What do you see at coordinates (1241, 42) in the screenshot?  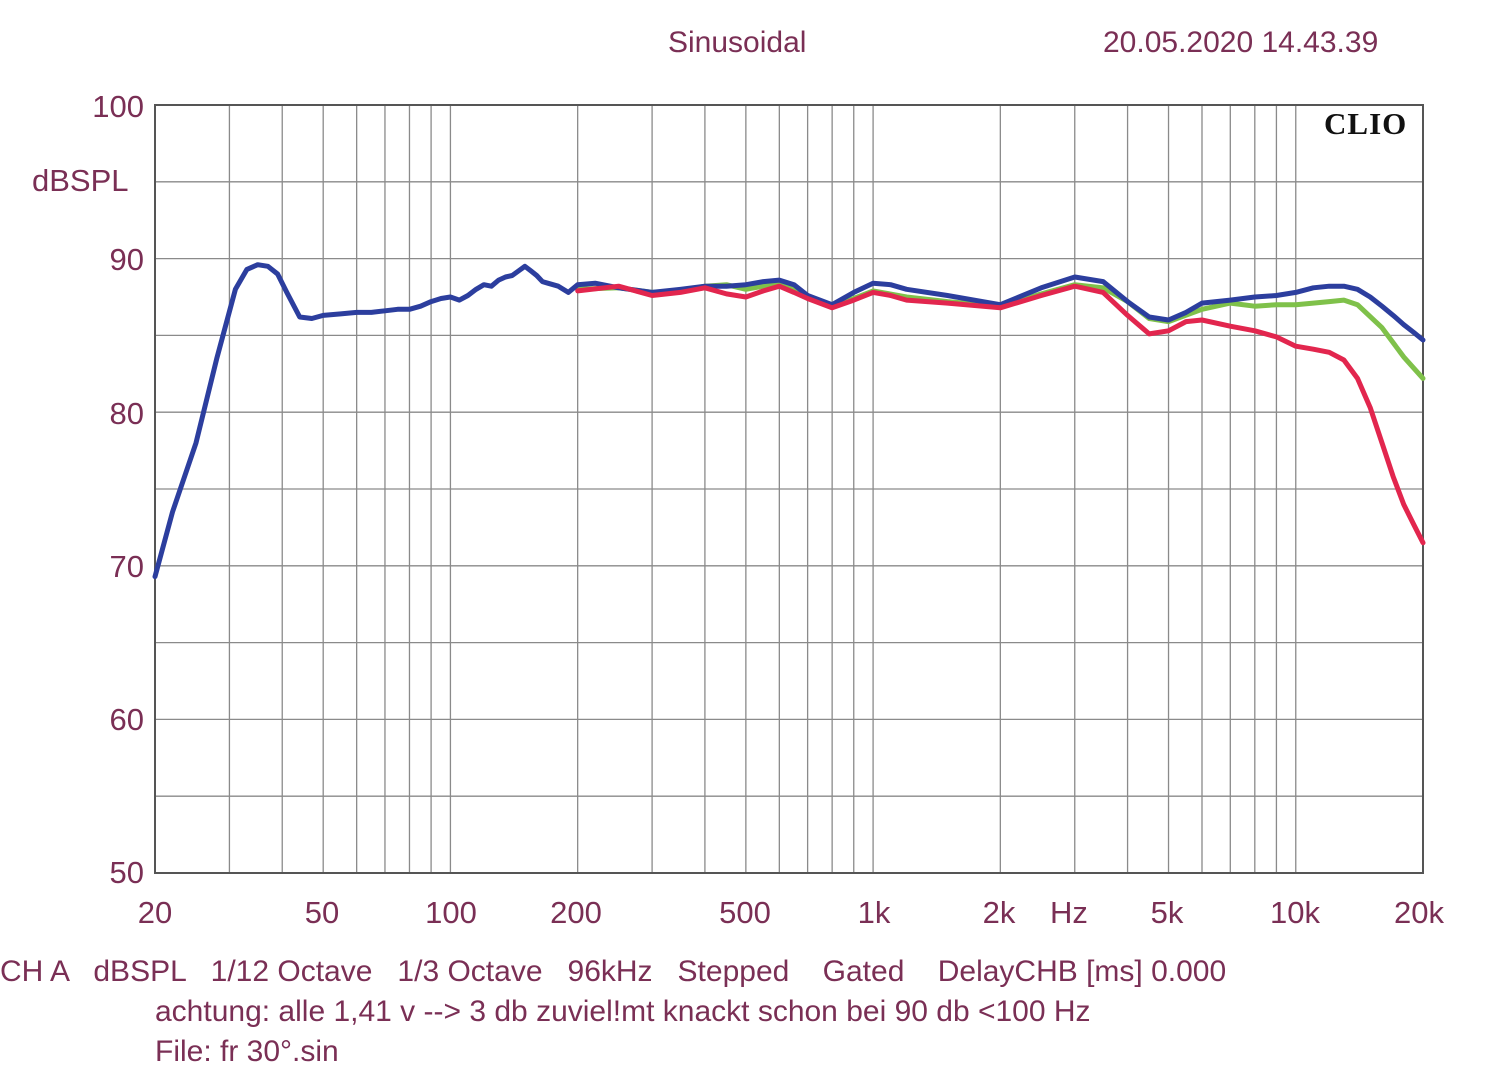 I see `measurement-timestamp: 20.05.2020 14.43.39` at bounding box center [1241, 42].